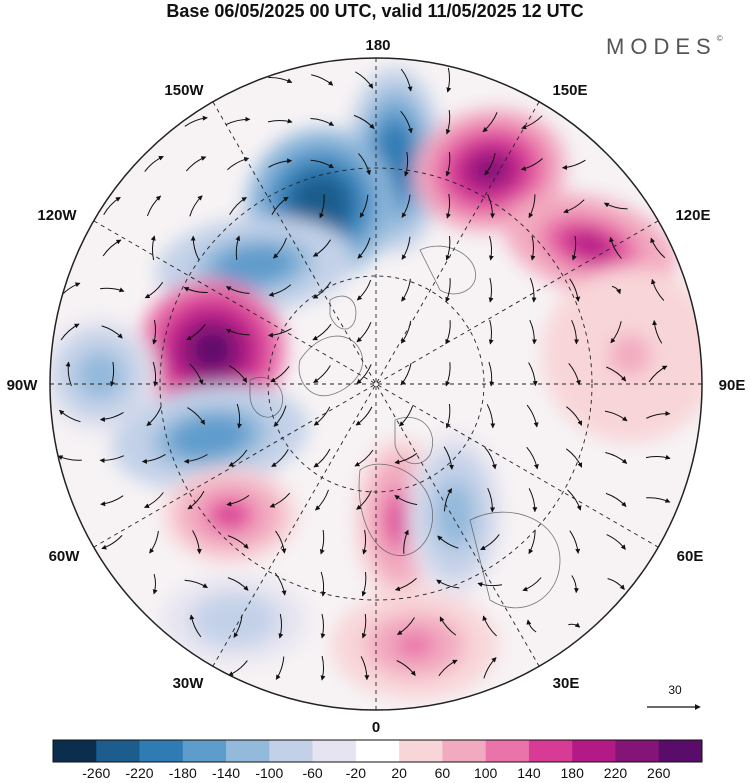 The height and width of the screenshot is (783, 750). Describe the element at coordinates (486, 773) in the screenshot. I see `colorbar-tick-label-9: 100` at that location.